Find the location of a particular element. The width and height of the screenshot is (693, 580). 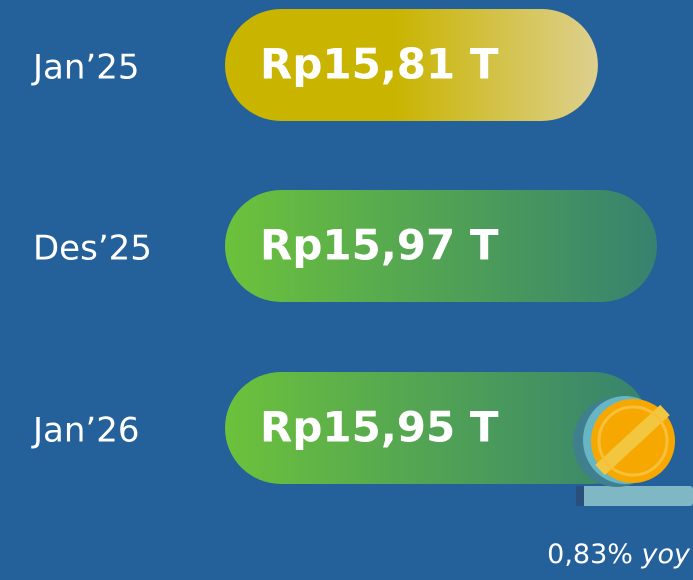

coin-icon is located at coordinates (633, 451).